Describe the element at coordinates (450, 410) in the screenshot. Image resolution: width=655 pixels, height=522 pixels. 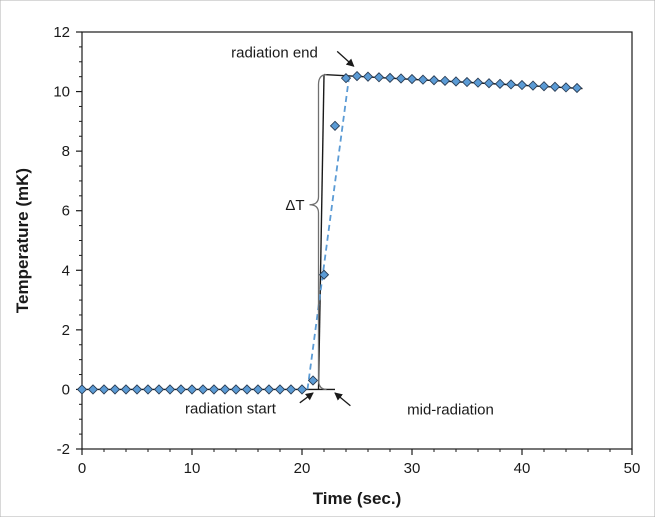
I see `mid-radiation-label: mid-radiation` at that location.